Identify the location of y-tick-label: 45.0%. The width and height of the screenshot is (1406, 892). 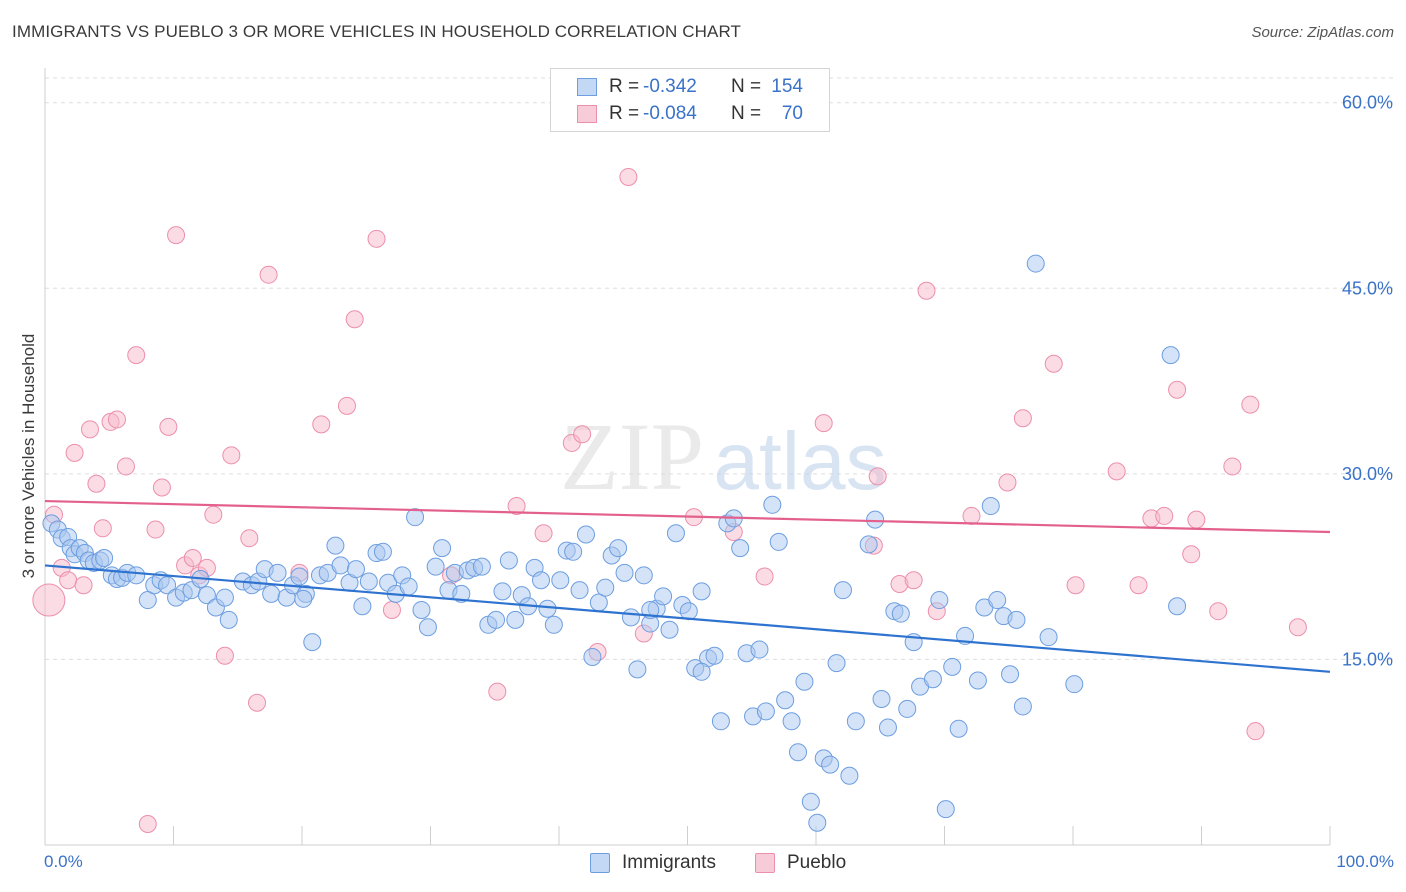
(1367, 288).